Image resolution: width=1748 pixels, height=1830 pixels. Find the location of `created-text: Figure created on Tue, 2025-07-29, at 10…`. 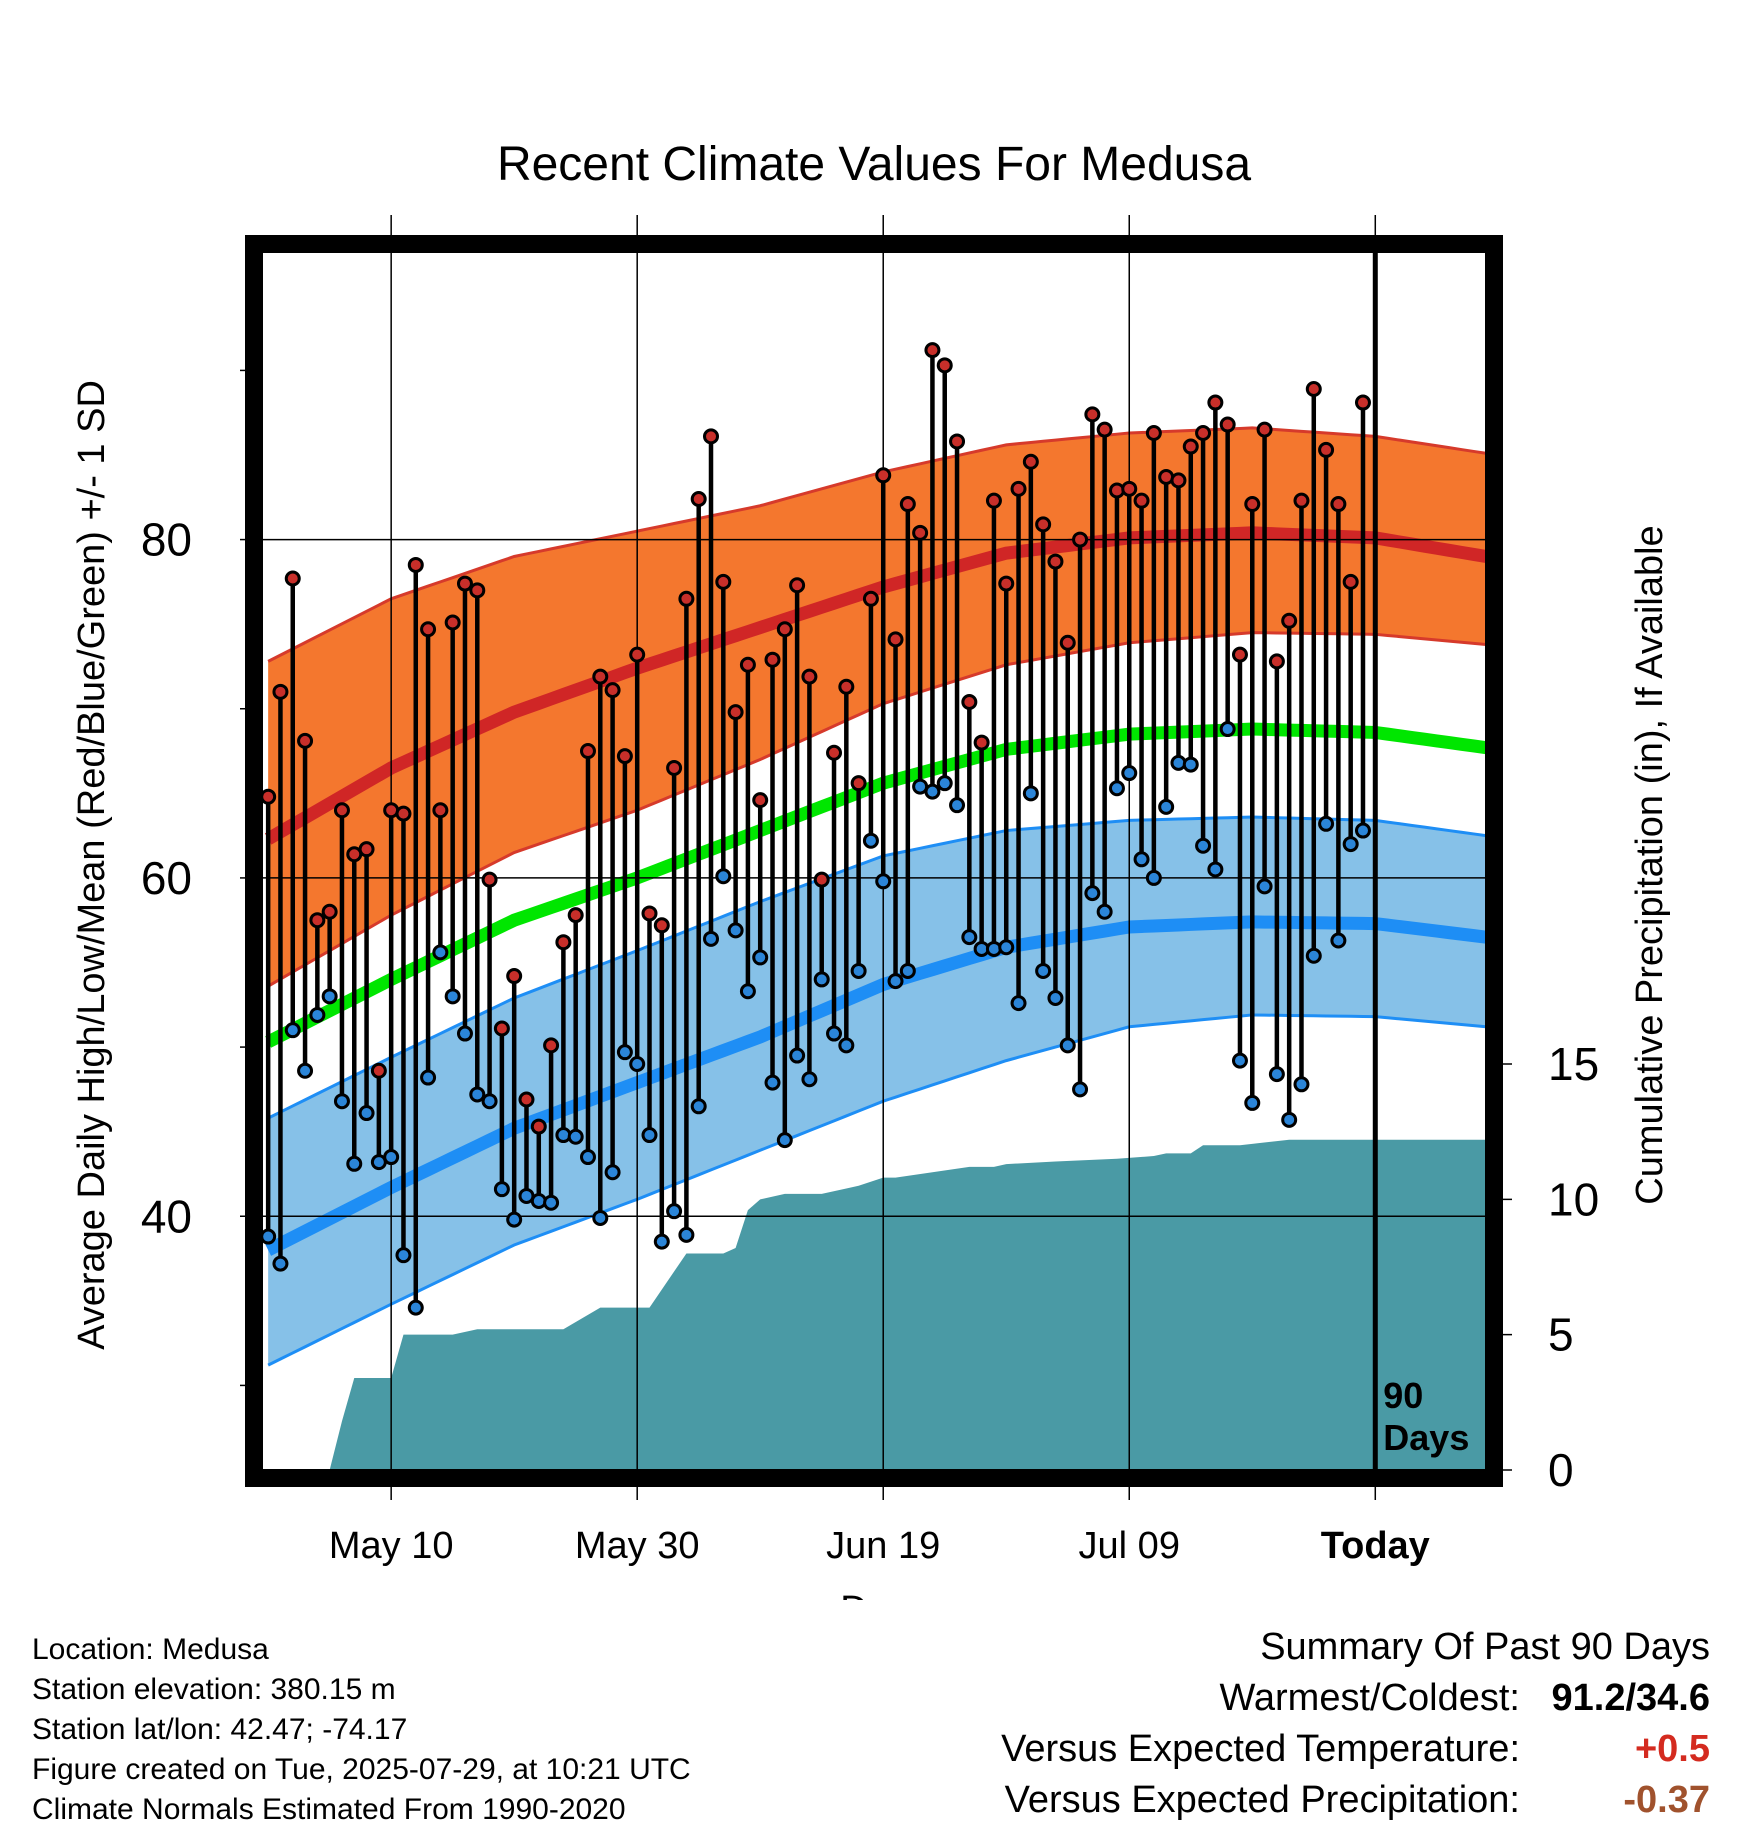

created-text: Figure created on Tue, 2025-07-29, at 10… is located at coordinates (361, 1769).